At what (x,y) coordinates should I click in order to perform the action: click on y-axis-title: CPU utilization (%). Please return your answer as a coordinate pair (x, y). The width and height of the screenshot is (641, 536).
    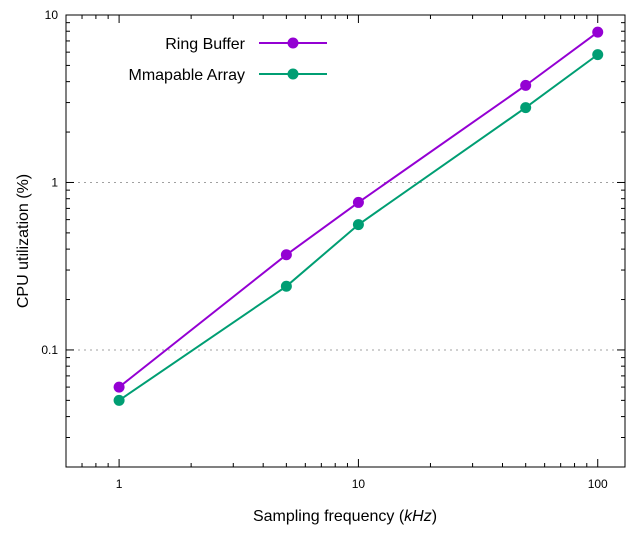
    Looking at the image, I should click on (23, 241).